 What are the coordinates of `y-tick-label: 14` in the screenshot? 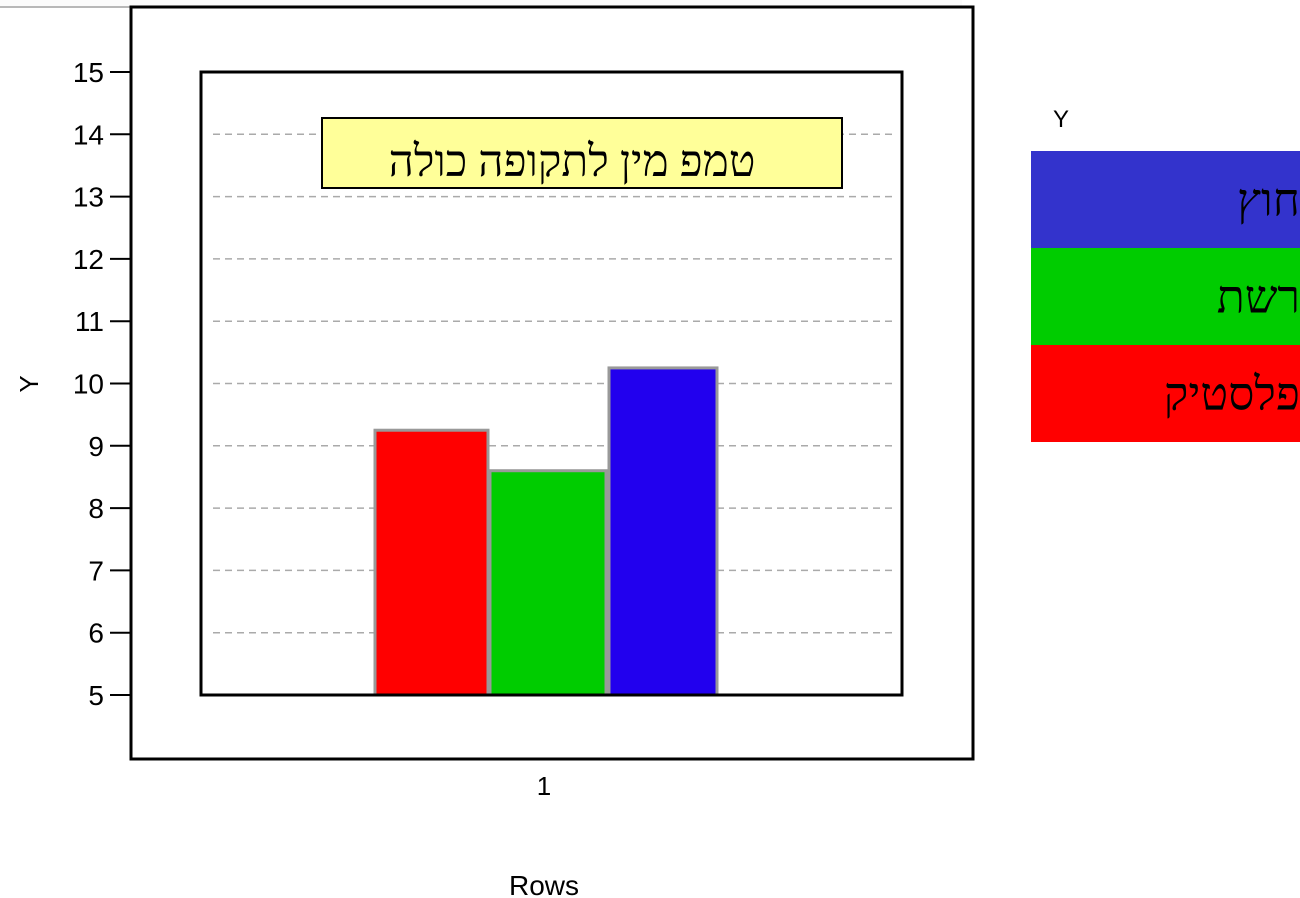 It's located at (88, 134).